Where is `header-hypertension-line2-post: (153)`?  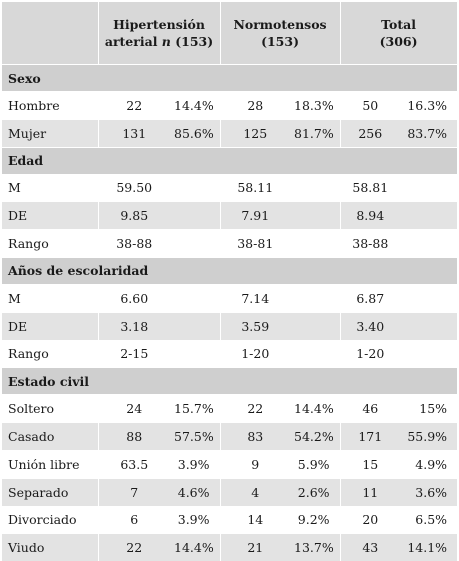
header-hypertension-line2-post: (153) is located at coordinates (192, 41).